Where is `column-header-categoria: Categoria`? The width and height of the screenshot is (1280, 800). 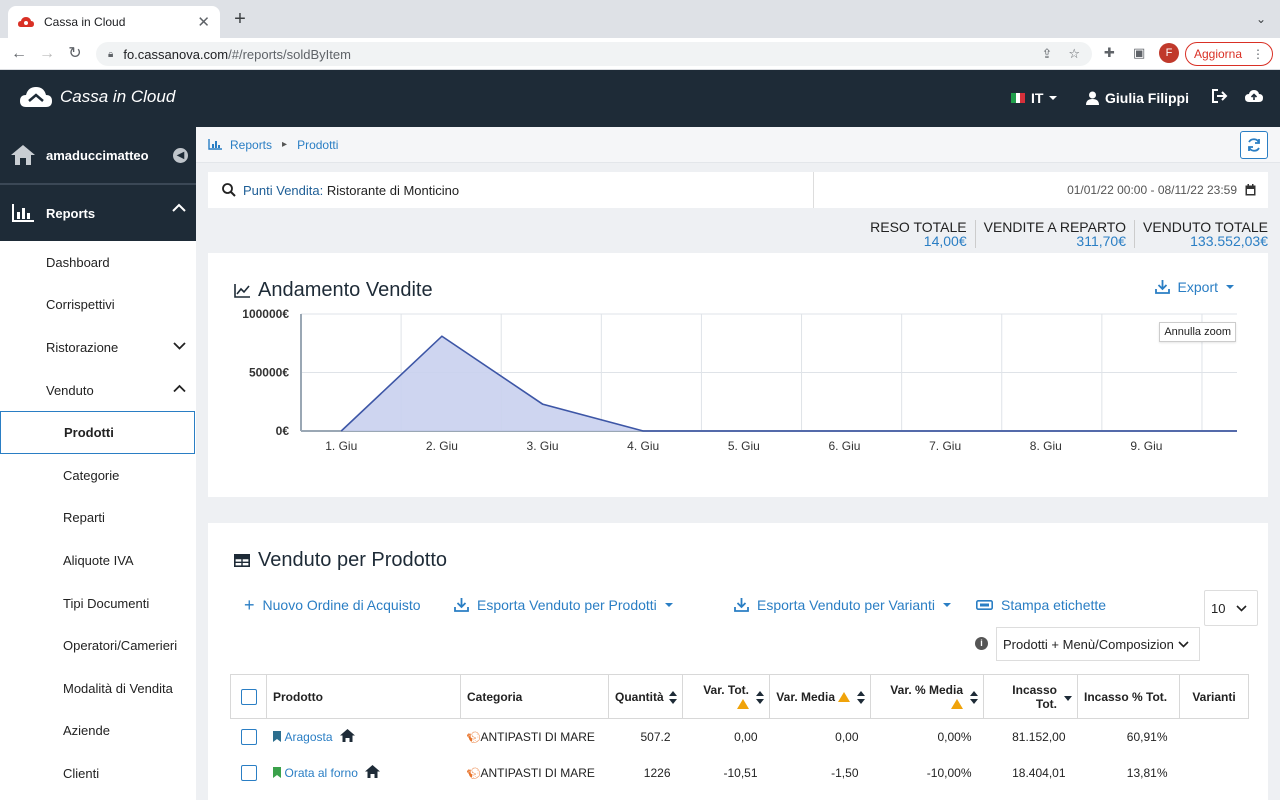
column-header-categoria: Categoria is located at coordinates (534, 696).